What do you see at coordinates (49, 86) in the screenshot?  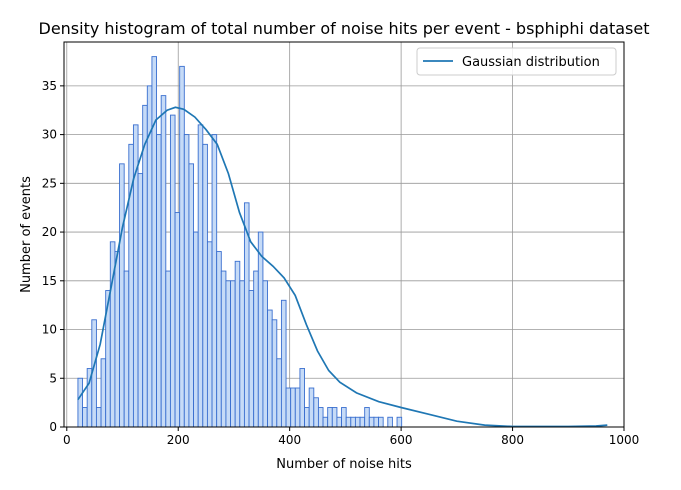 I see `y-tick-label: 35` at bounding box center [49, 86].